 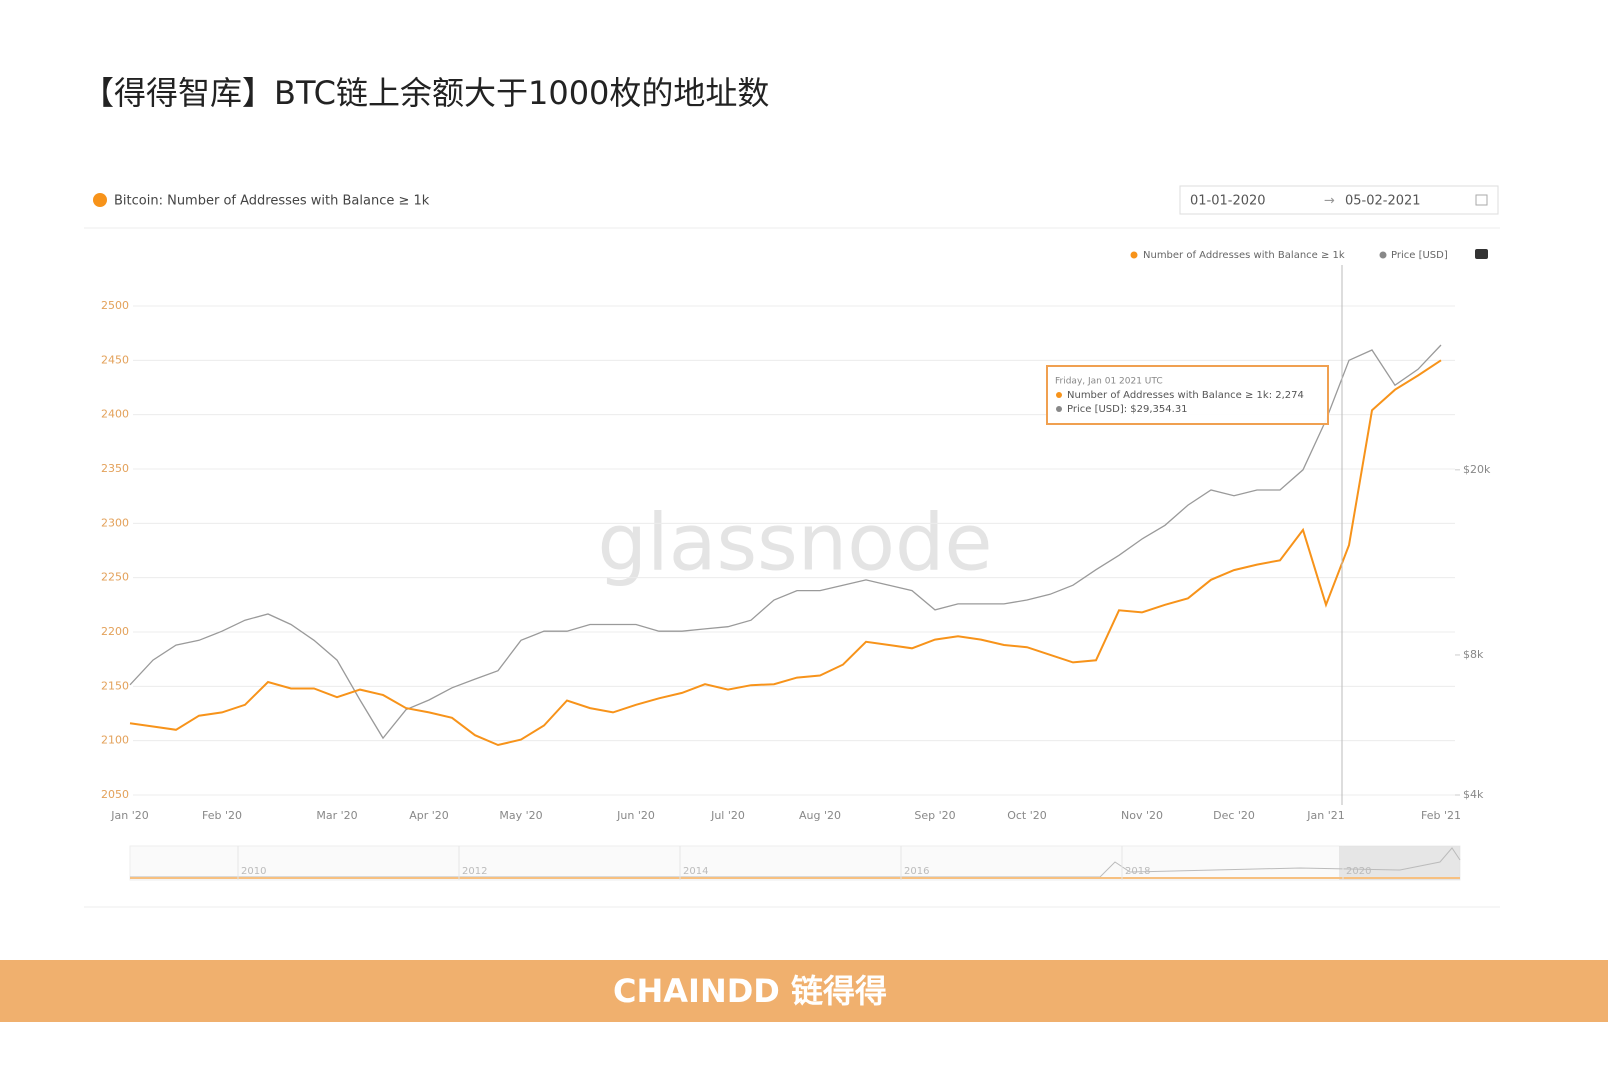 What do you see at coordinates (253, 871) in the screenshot?
I see `navigator-label: 2010` at bounding box center [253, 871].